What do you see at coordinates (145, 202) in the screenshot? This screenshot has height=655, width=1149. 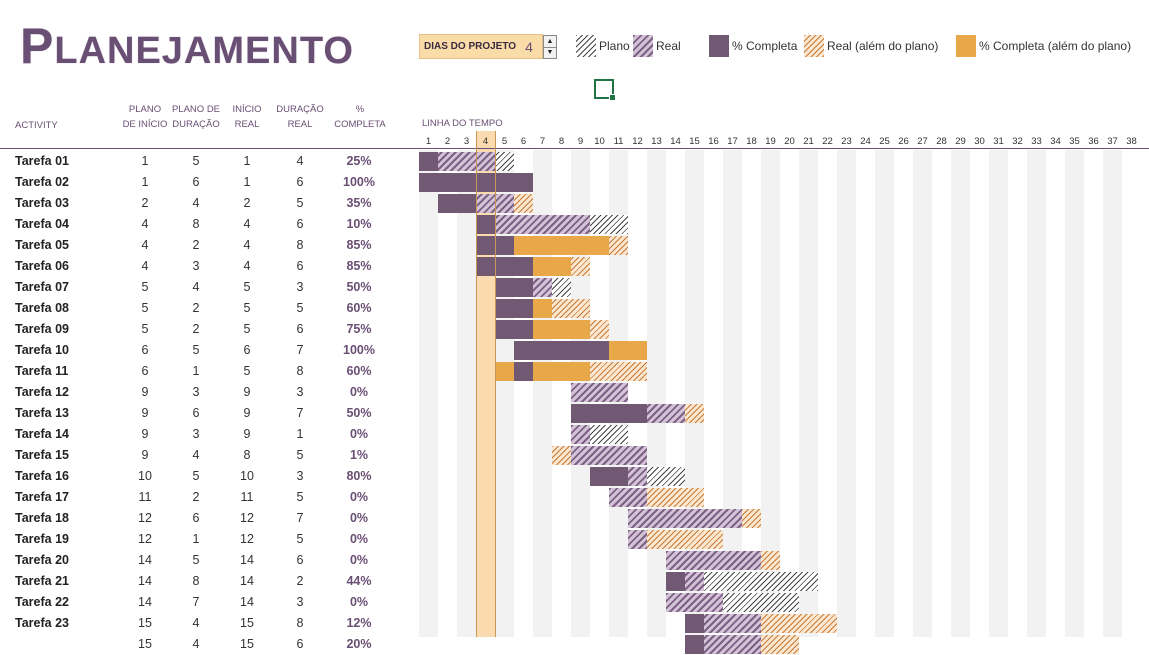 I see `plan-start-cell: 2` at bounding box center [145, 202].